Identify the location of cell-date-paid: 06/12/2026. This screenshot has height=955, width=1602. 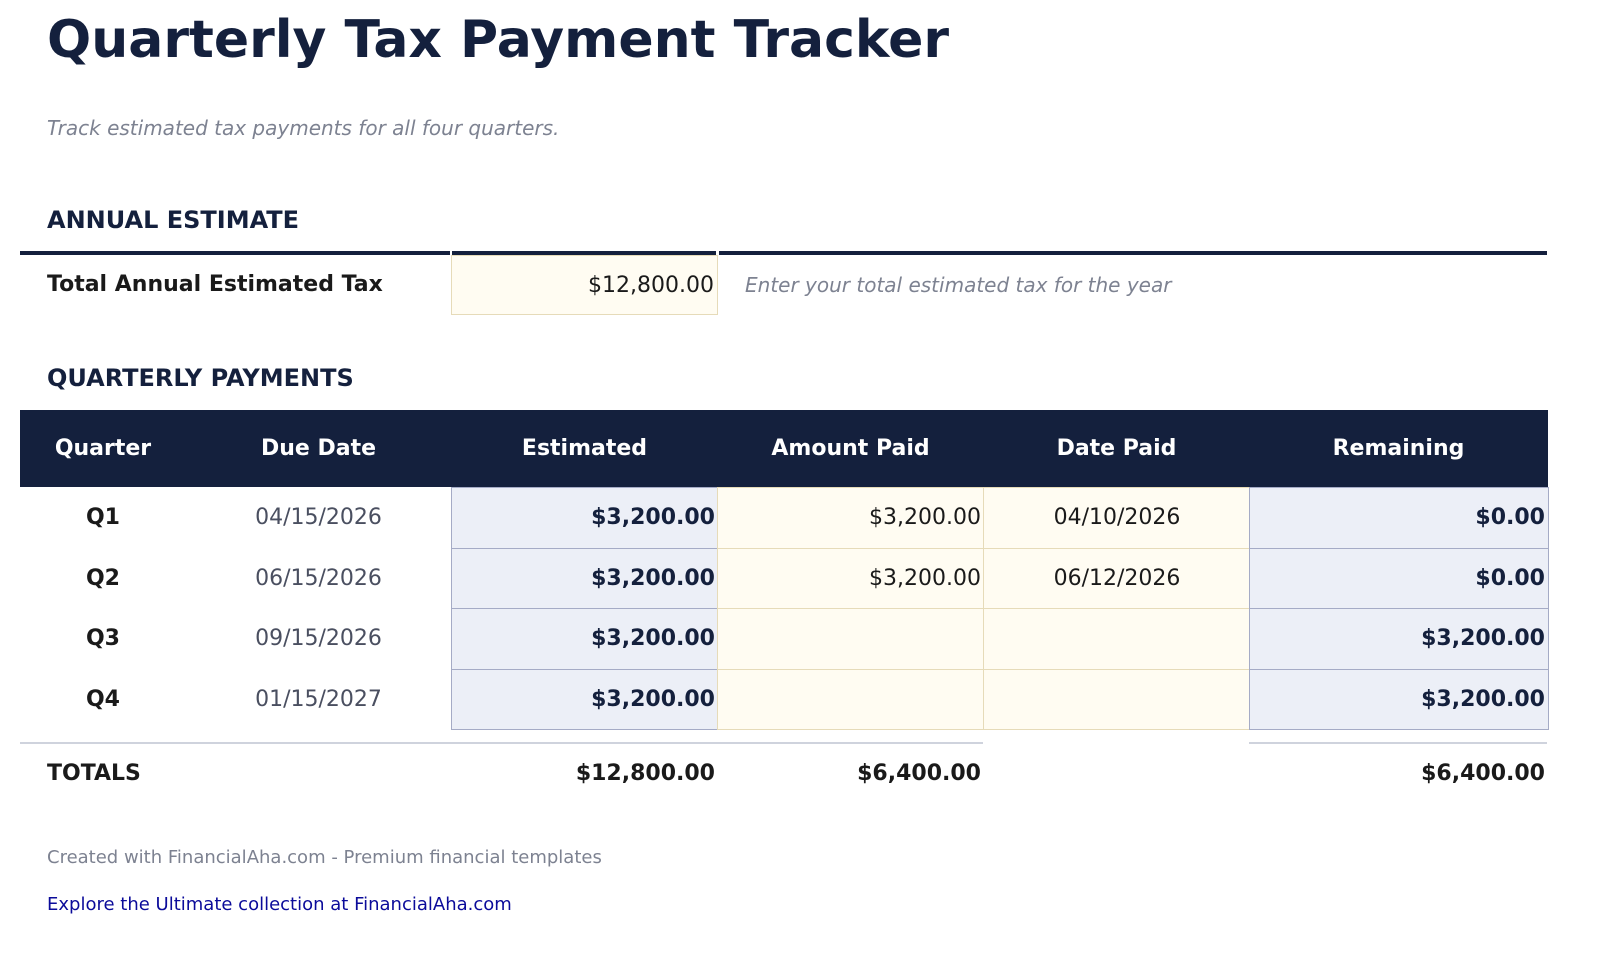
(1117, 578).